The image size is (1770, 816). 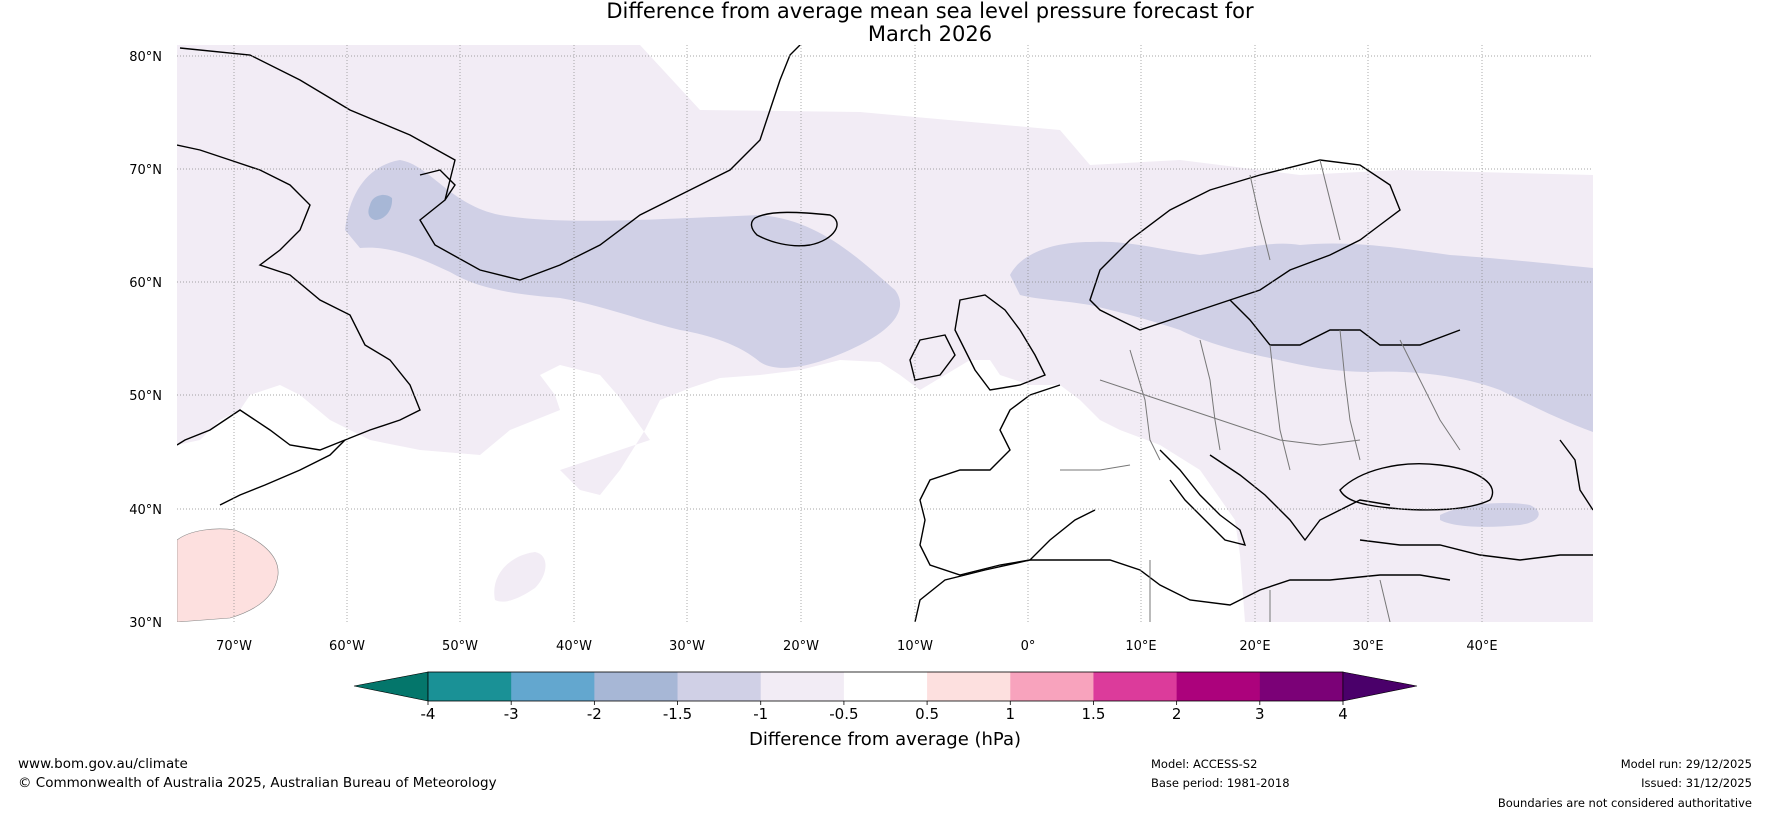 What do you see at coordinates (437, 185) in the screenshot?
I see `greenland-inner-coast` at bounding box center [437, 185].